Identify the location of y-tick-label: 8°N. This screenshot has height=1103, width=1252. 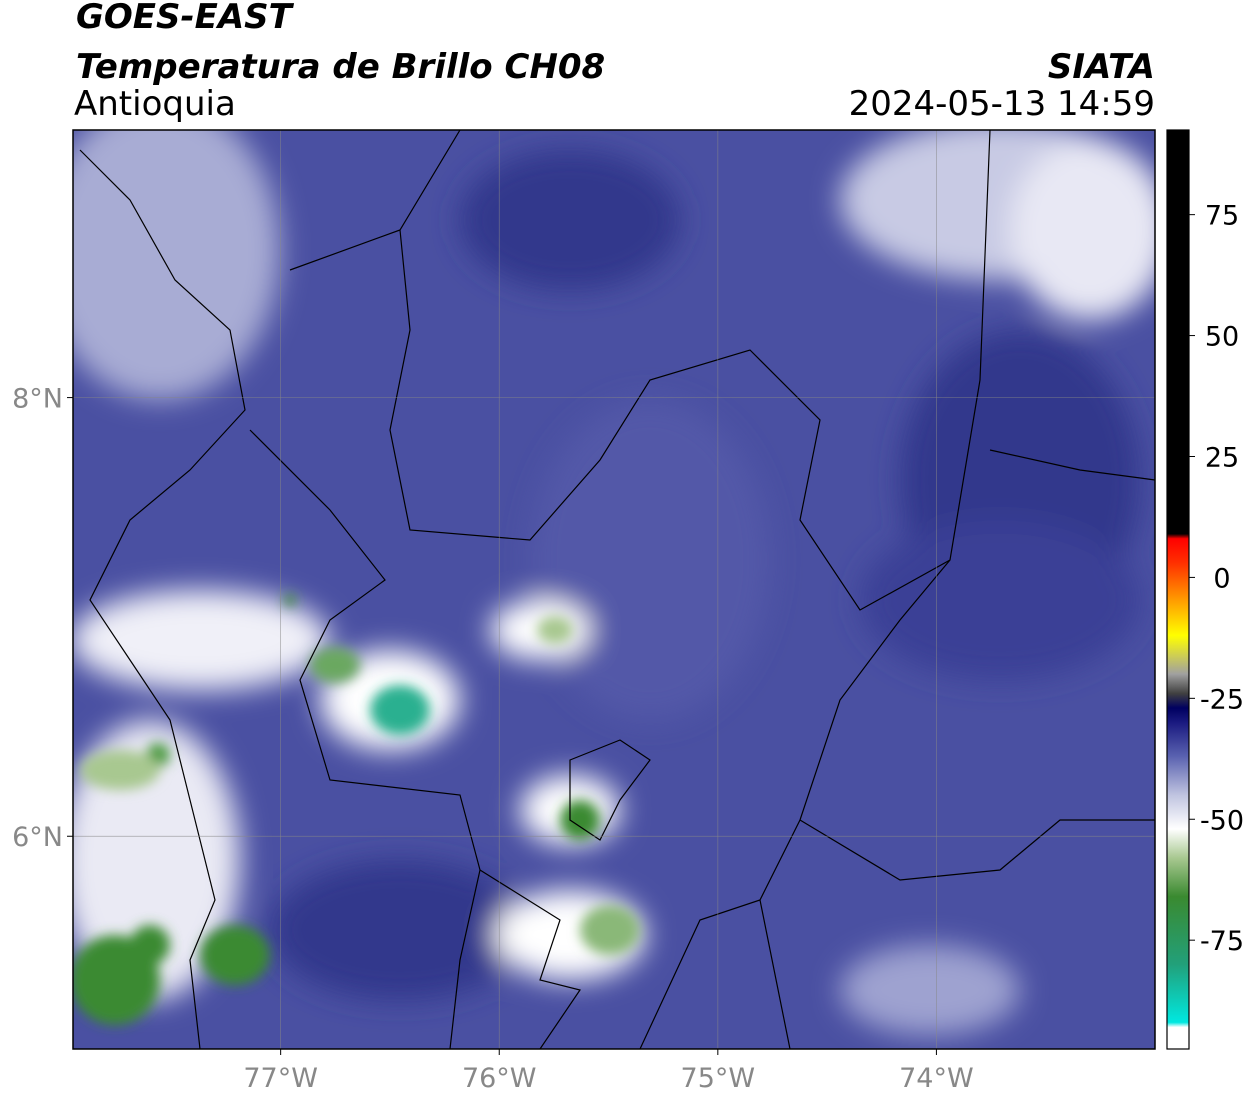
(37, 399).